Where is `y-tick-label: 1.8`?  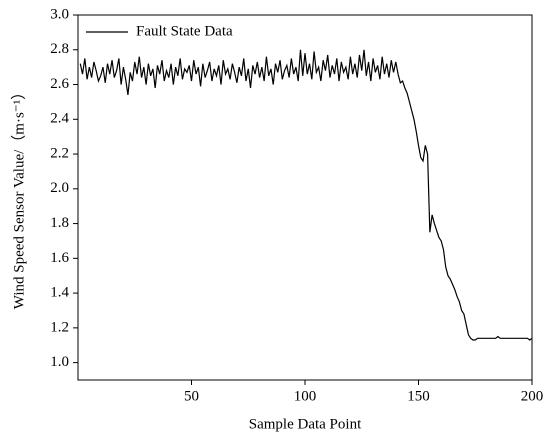
y-tick-label: 1.8 is located at coordinates (59, 223).